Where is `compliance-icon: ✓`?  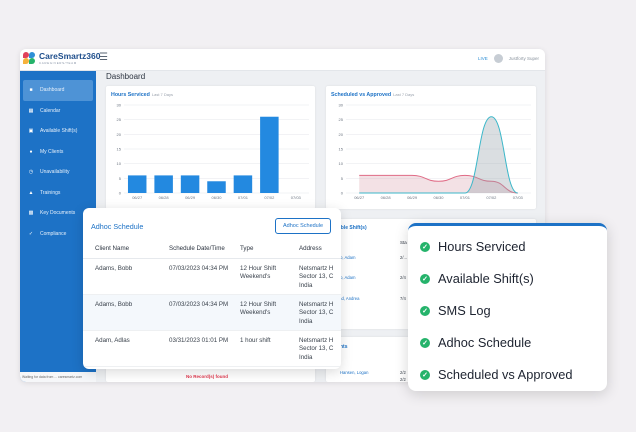 compliance-icon: ✓ is located at coordinates (31, 233).